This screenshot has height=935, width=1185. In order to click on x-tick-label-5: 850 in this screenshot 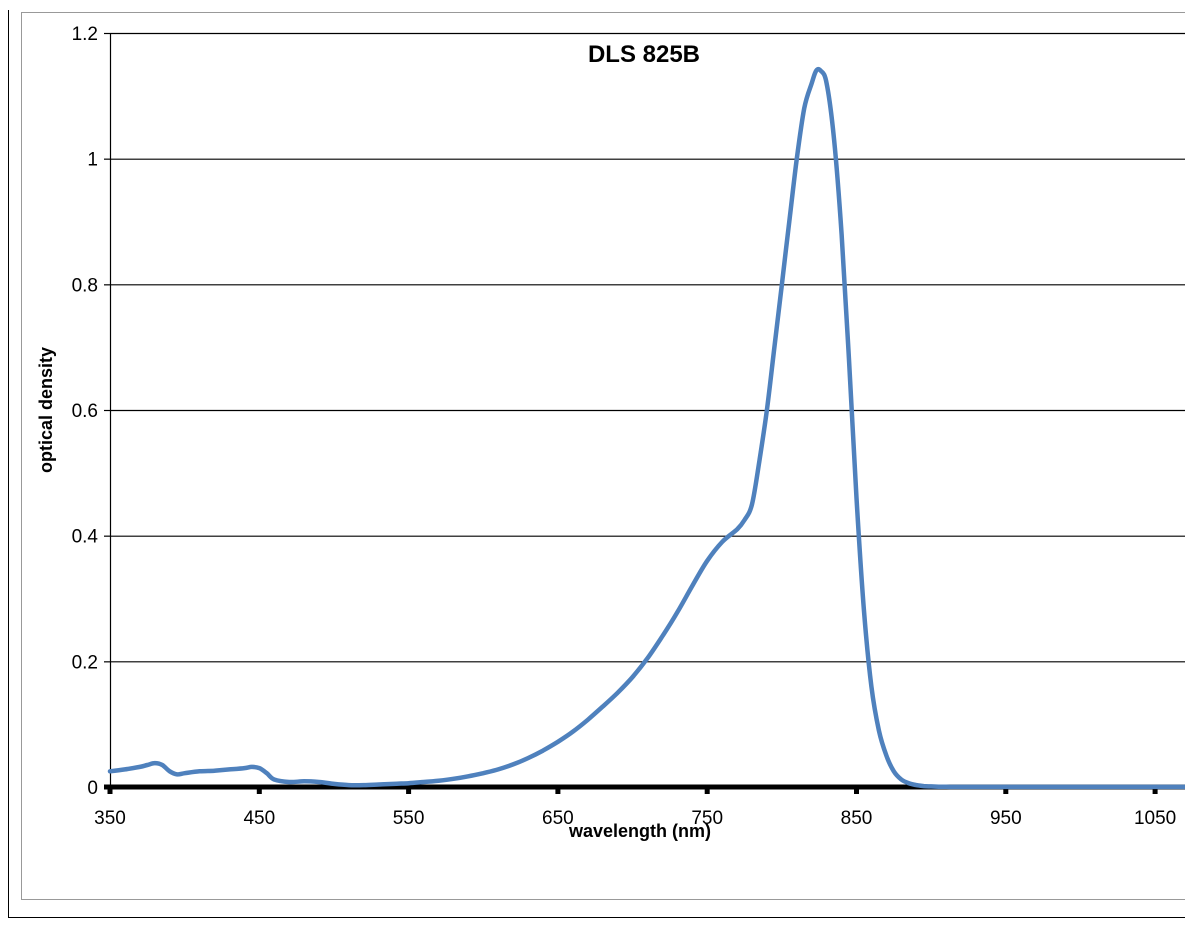, I will do `click(857, 818)`.